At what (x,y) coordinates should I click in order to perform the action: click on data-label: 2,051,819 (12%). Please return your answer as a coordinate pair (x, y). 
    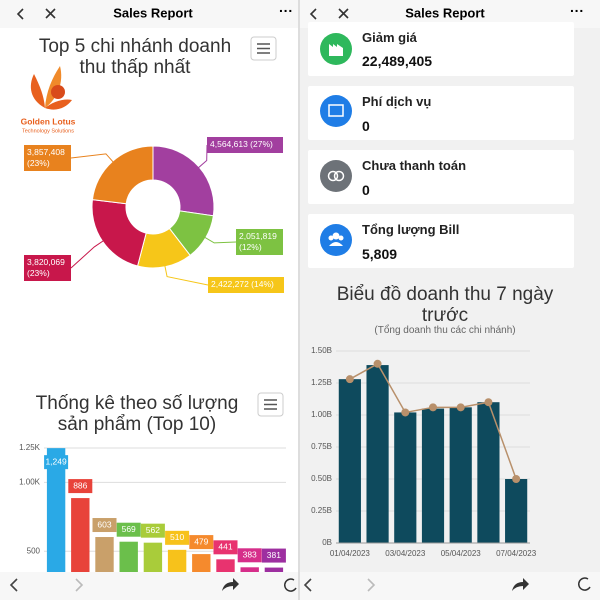
    Looking at the image, I should click on (259, 242).